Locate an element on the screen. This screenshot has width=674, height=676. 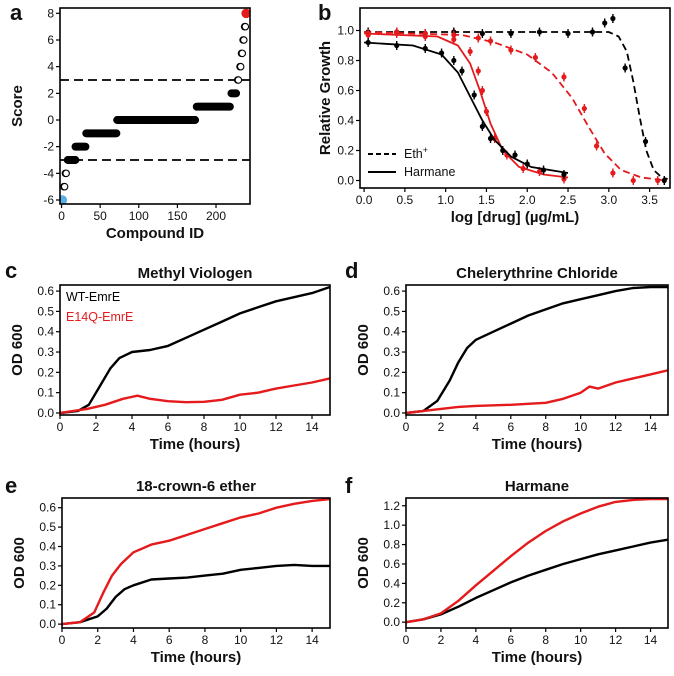
x-tick-label: 4 is located at coordinates (132, 427).